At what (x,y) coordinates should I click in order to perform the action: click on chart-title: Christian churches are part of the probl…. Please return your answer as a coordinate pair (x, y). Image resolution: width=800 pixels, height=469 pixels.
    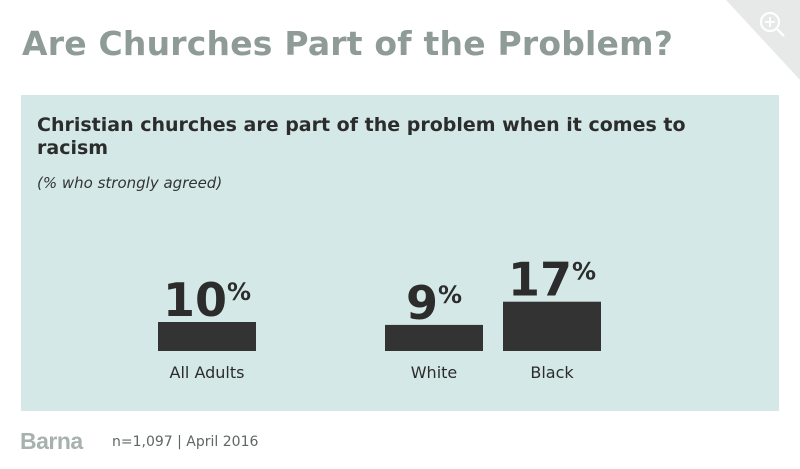
    Looking at the image, I should click on (361, 136).